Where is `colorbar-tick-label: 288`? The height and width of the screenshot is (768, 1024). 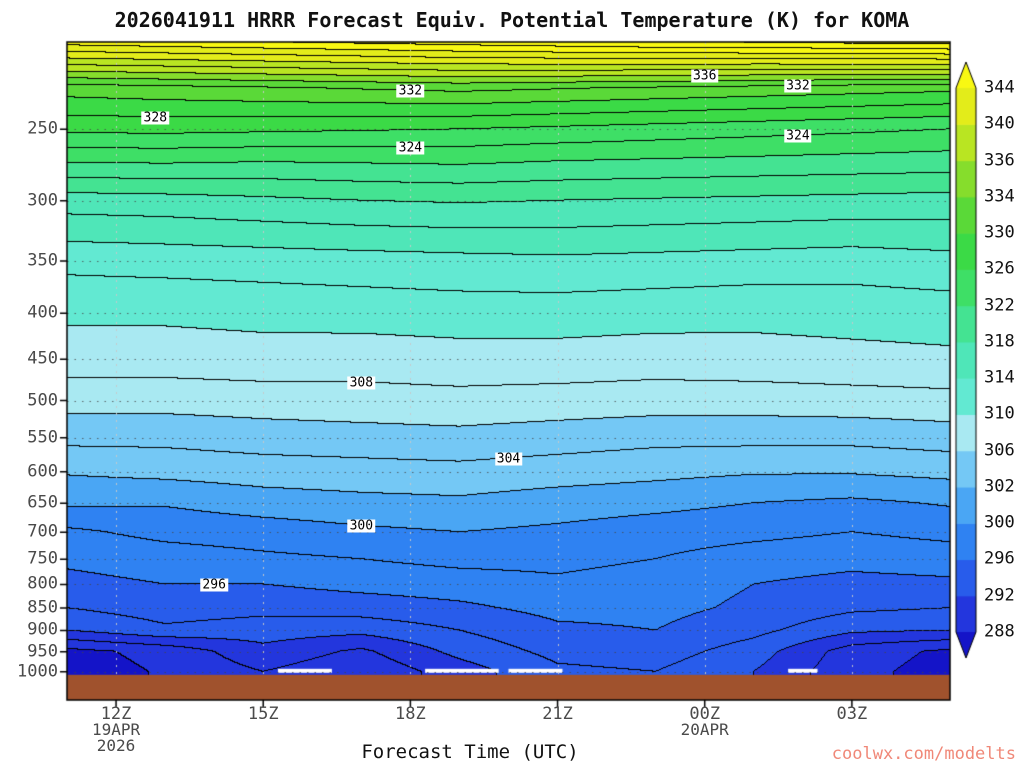 colorbar-tick-label: 288 is located at coordinates (999, 631).